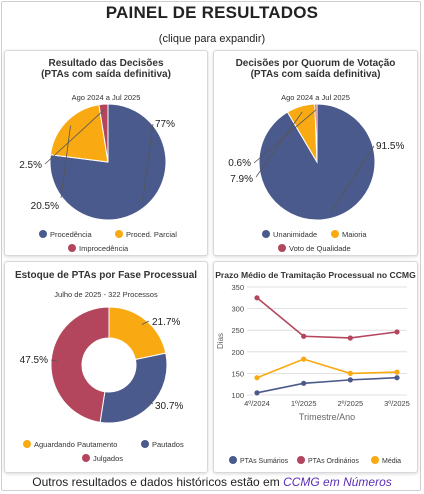 Image resolution: width=424 pixels, height=494 pixels. I want to click on slice-value-label: 77%, so click(165, 124).